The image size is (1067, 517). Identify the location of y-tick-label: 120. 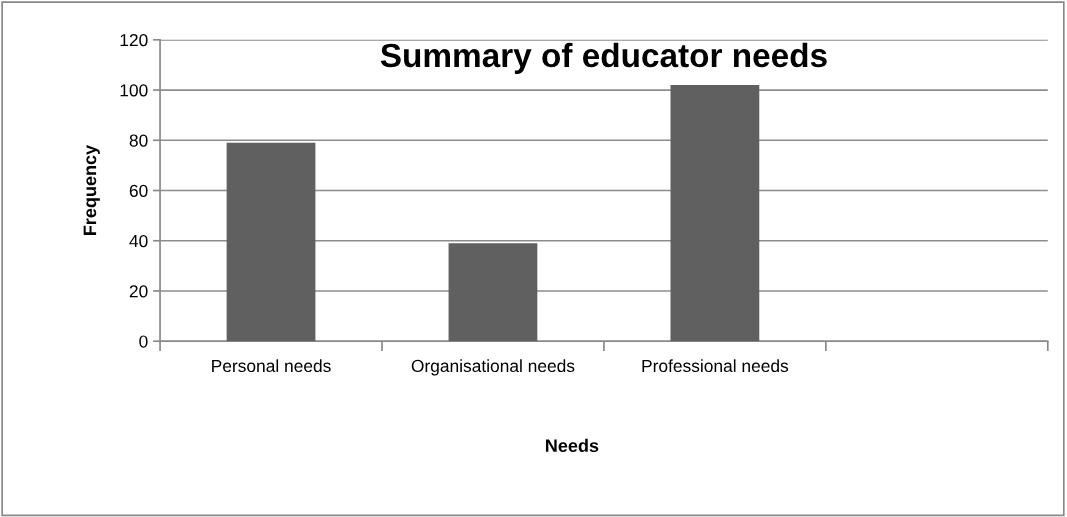
(134, 40).